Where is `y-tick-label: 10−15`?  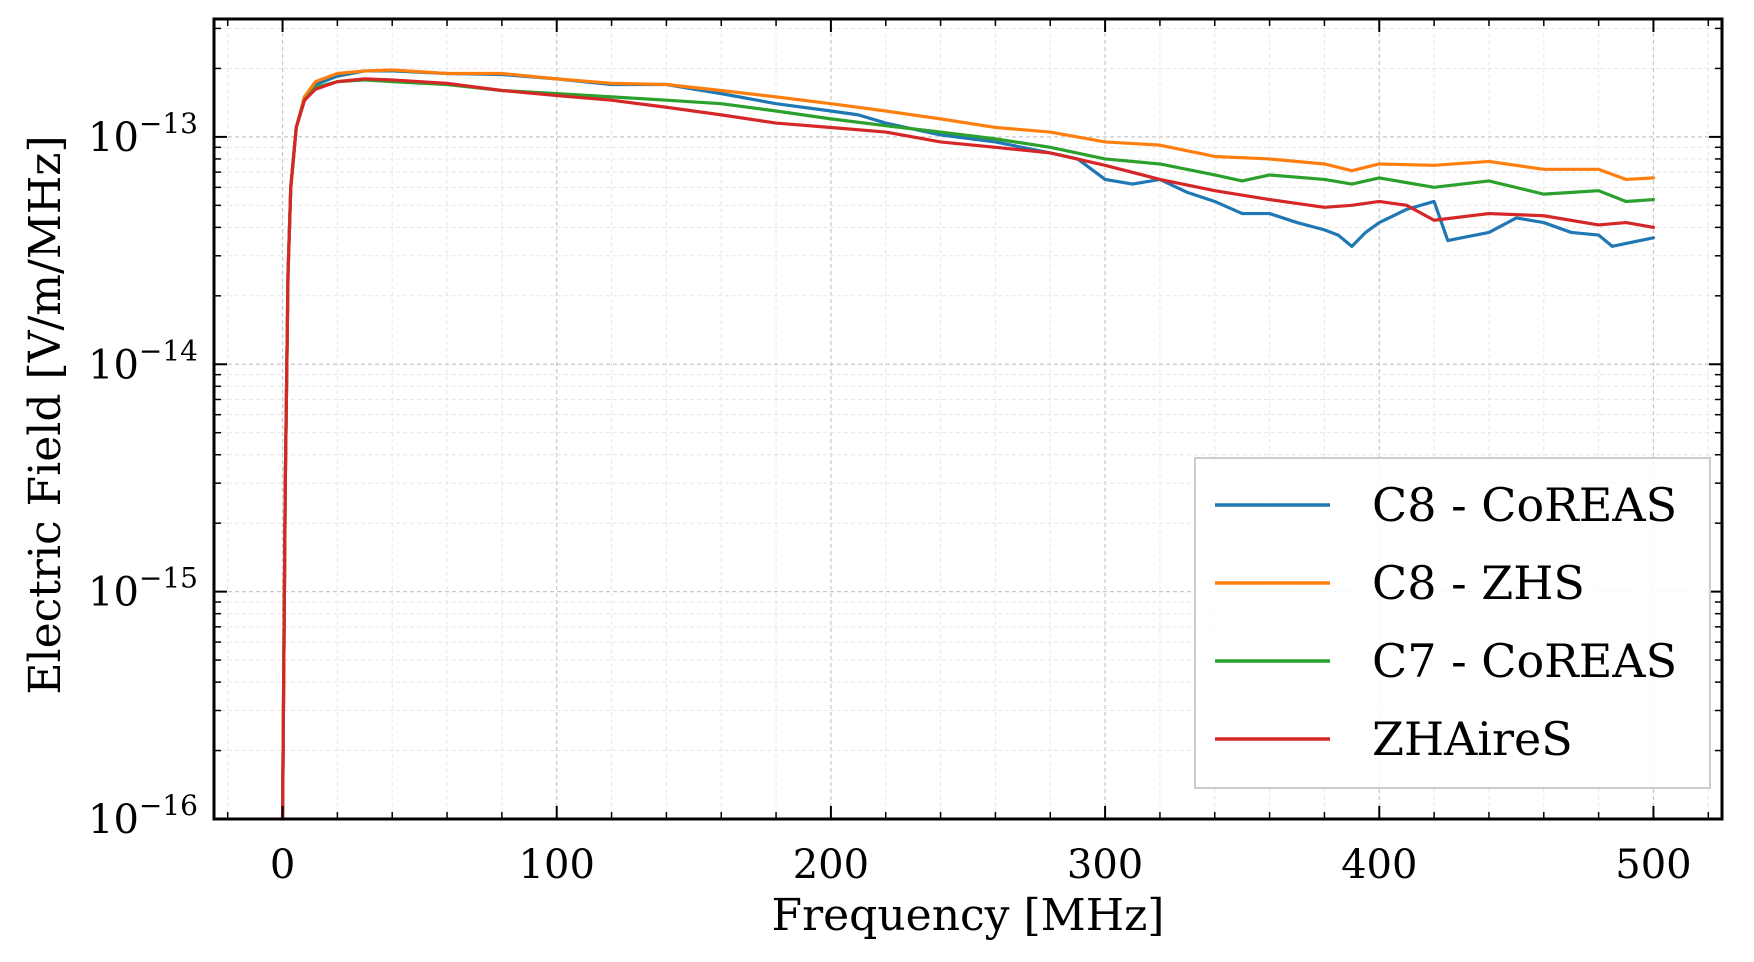
y-tick-label: 10−15 is located at coordinates (143, 589).